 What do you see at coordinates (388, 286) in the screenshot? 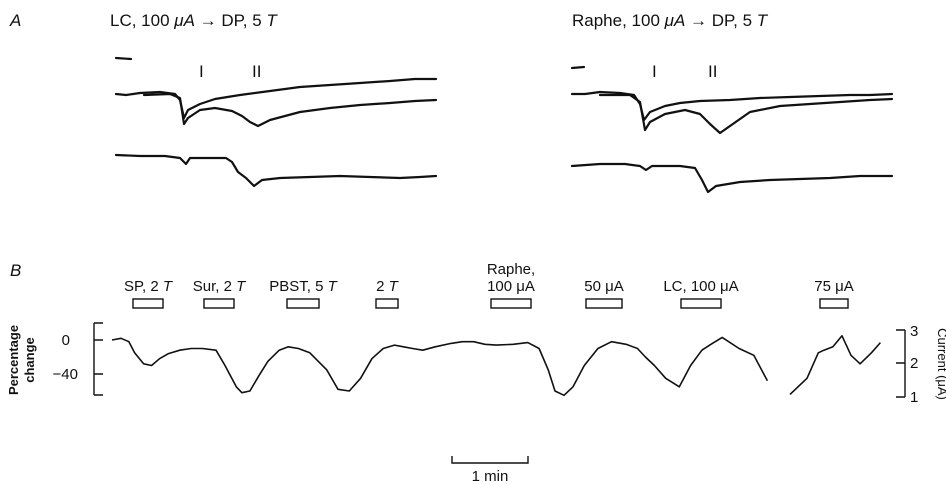
I see `stimulus-label-3: 2 T` at bounding box center [388, 286].